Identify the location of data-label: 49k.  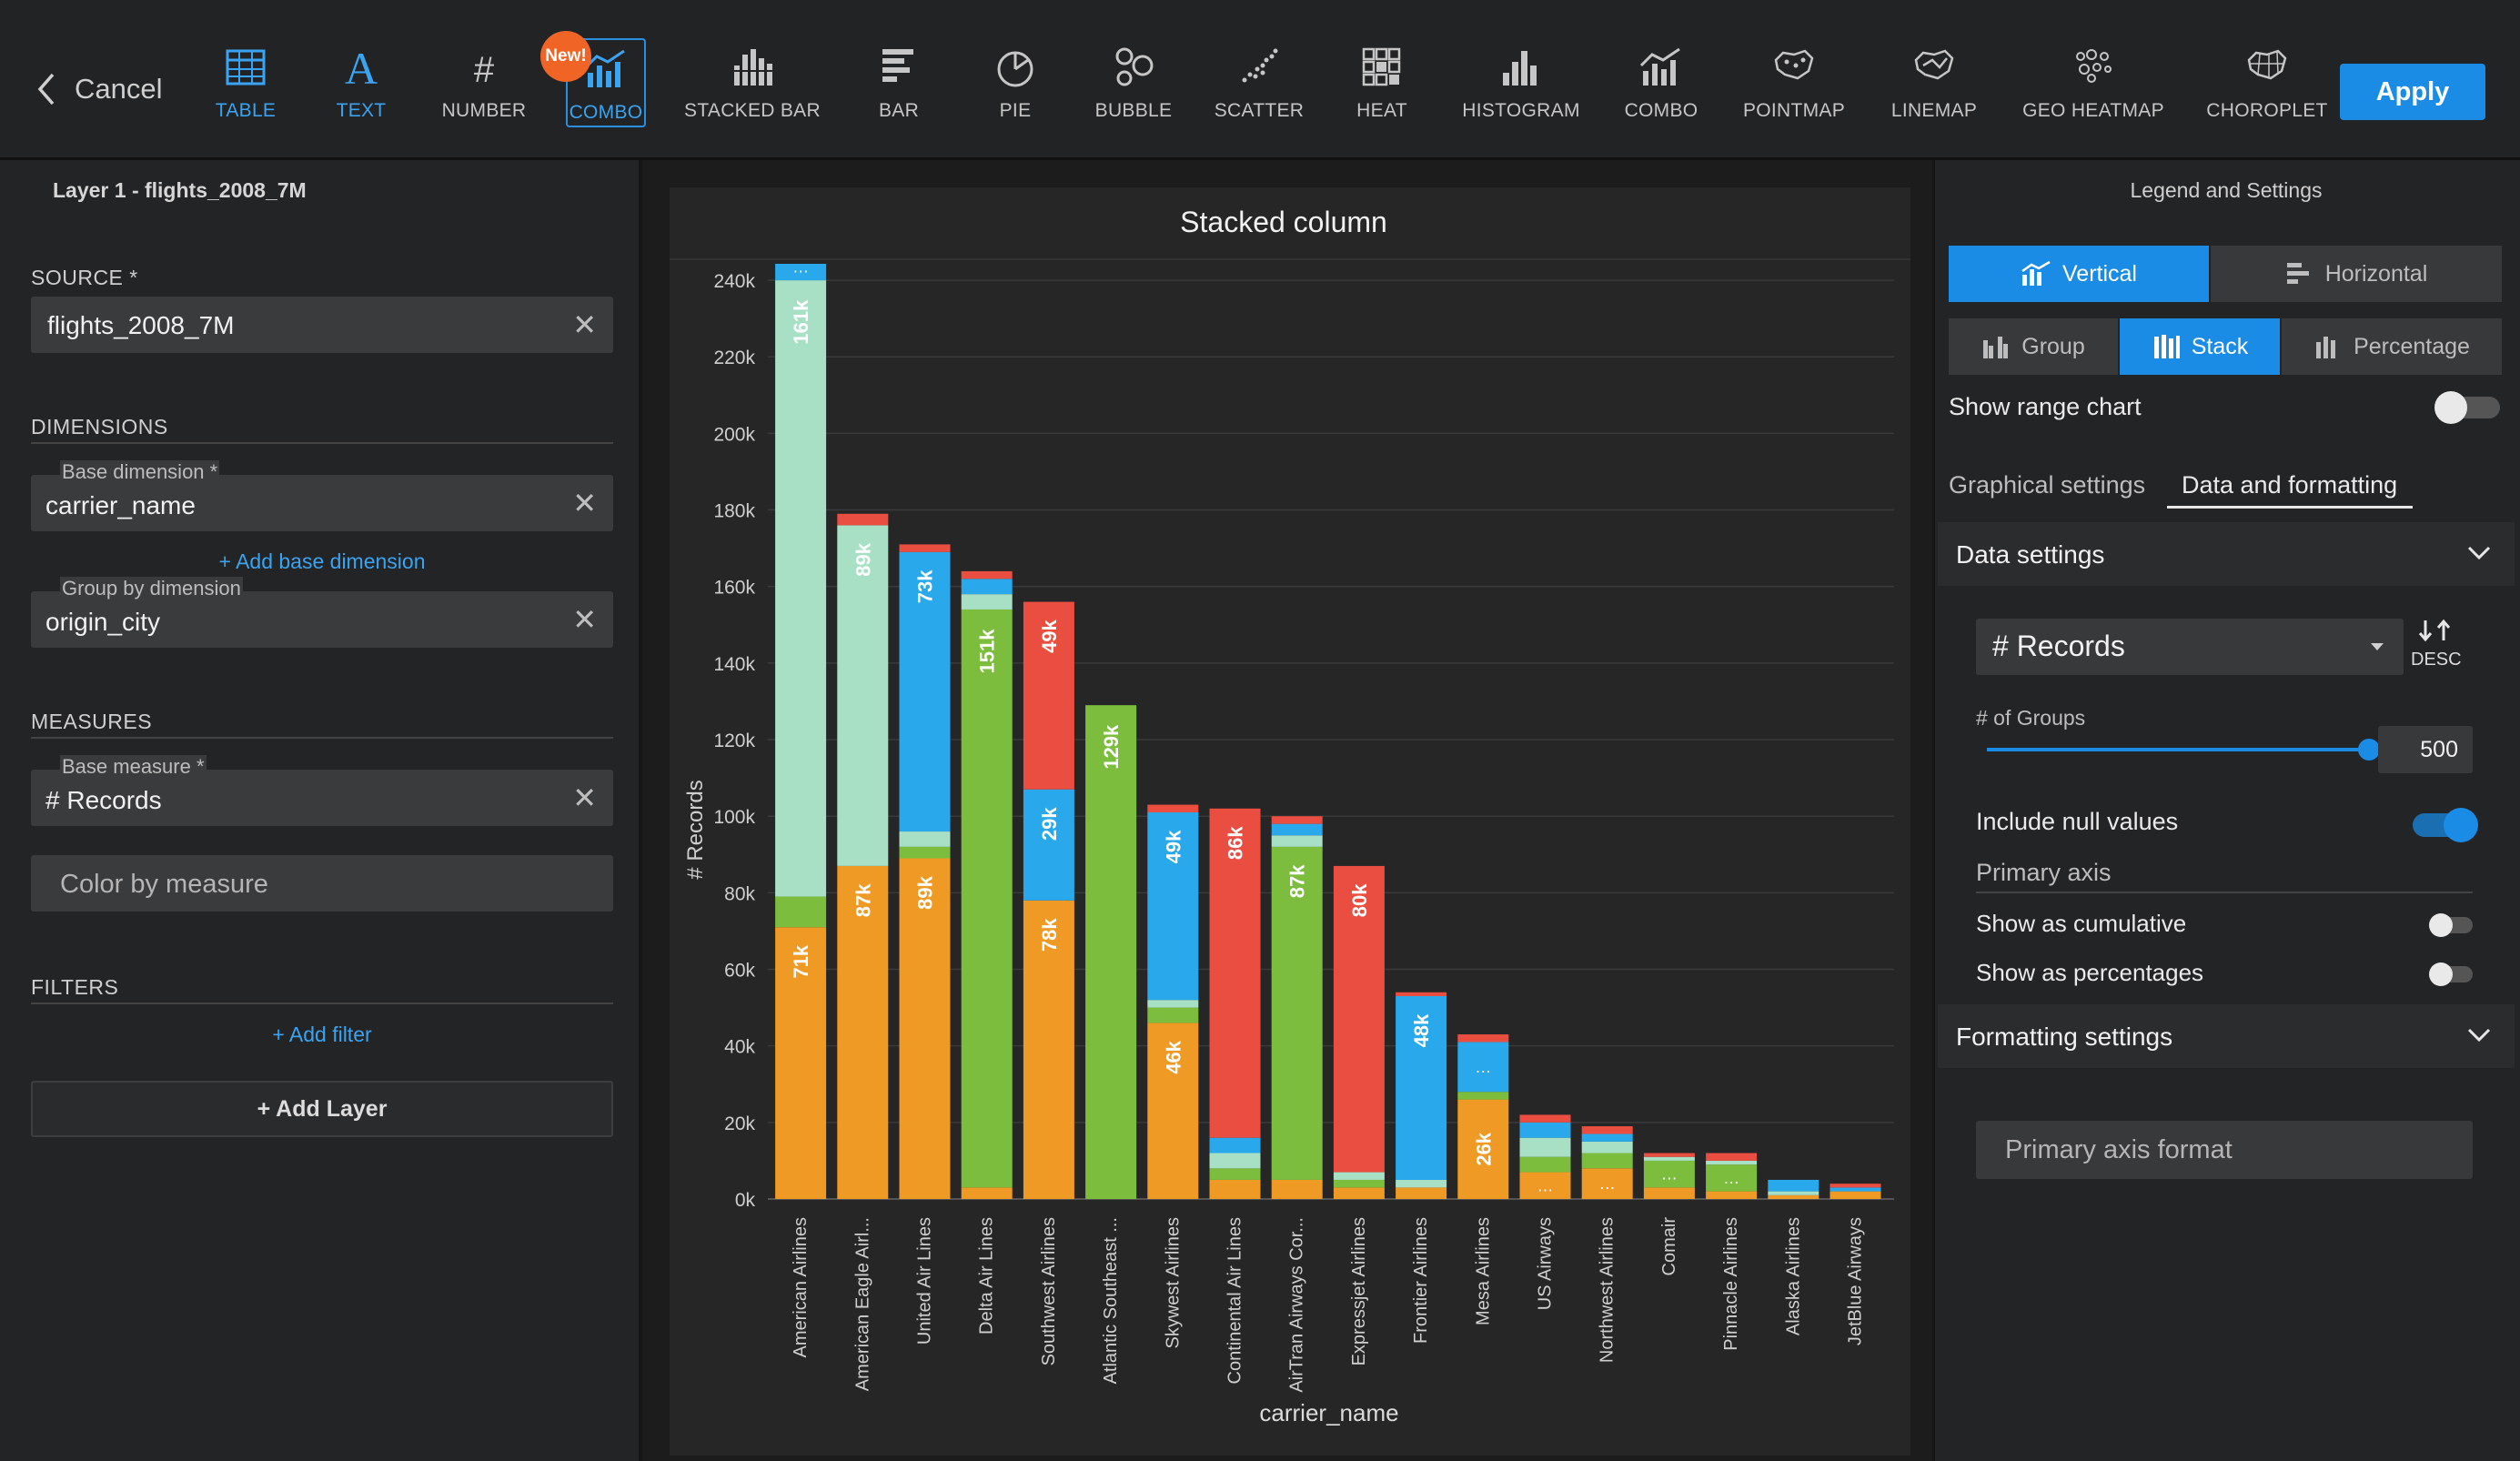
(1173, 846).